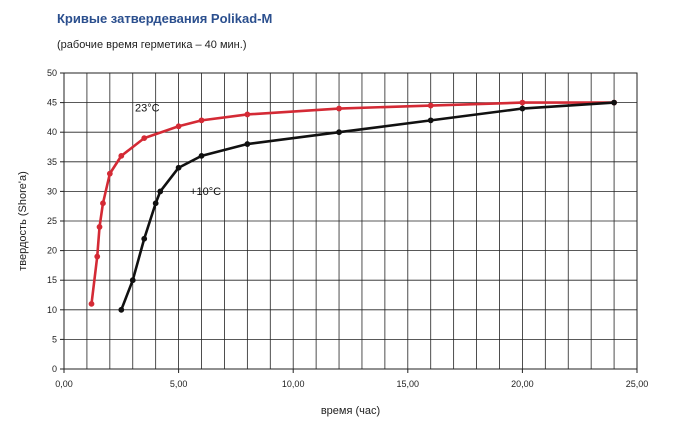 This screenshot has height=422, width=686. What do you see at coordinates (52, 132) in the screenshot?
I see `y-tick-label: 40` at bounding box center [52, 132].